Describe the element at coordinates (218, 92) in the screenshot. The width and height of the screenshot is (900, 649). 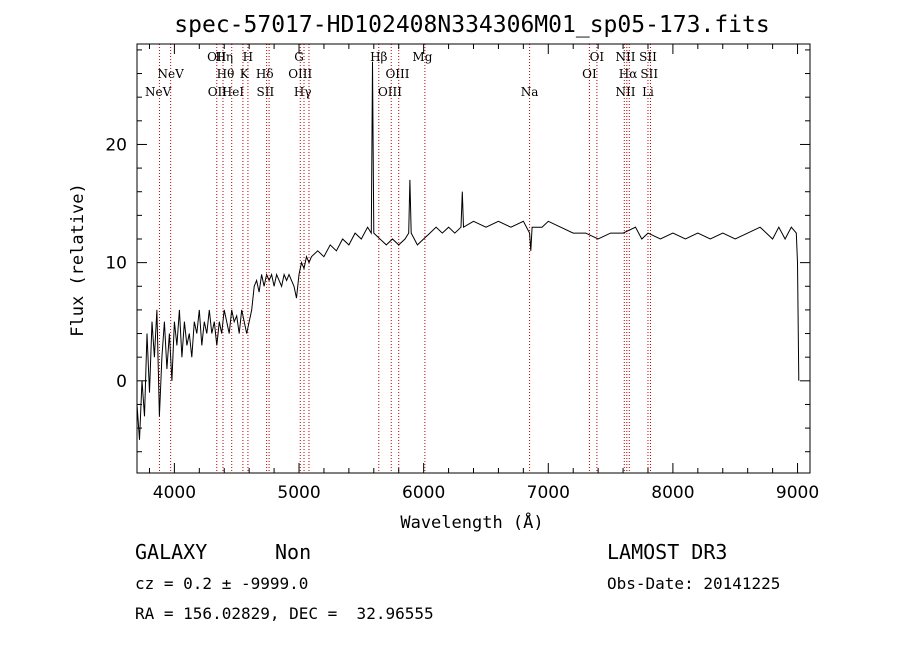
I see `line-label-5: OII` at that location.